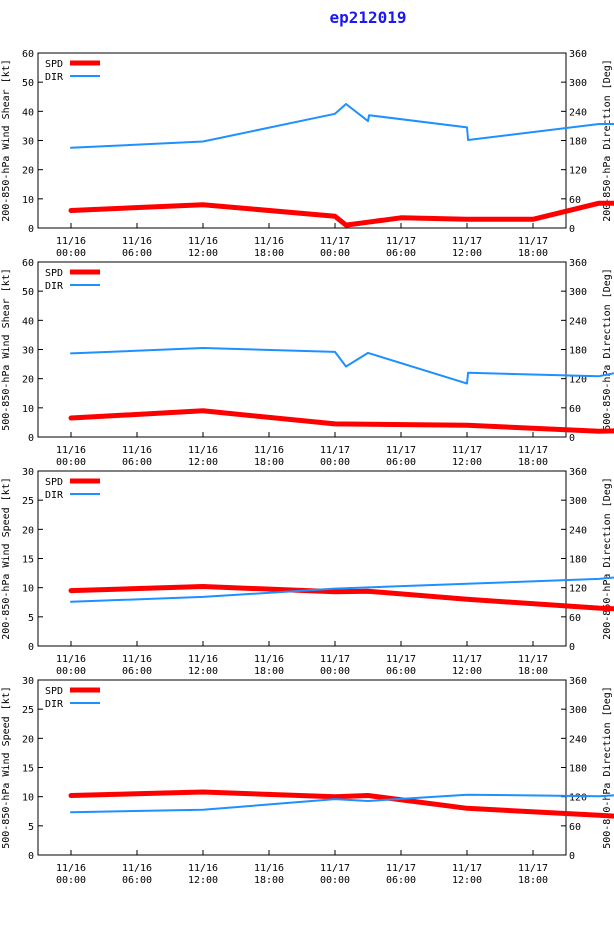 The image size is (614, 936). I want to click on spd-series-line, so click(341, 214).